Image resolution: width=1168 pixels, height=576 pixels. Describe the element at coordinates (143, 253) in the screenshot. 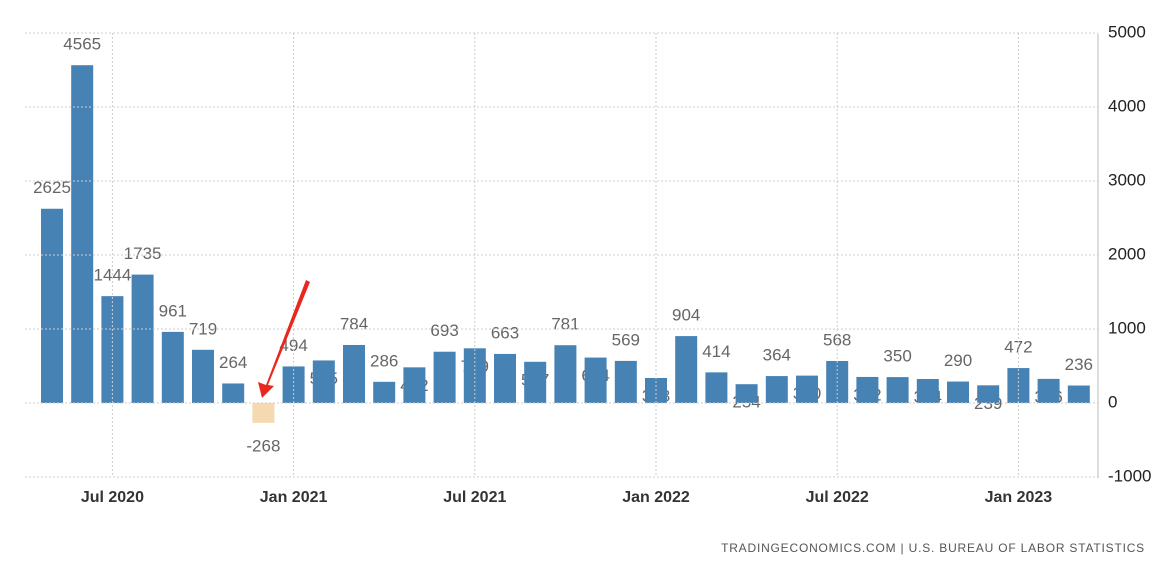

I see `value-label: 1735` at that location.